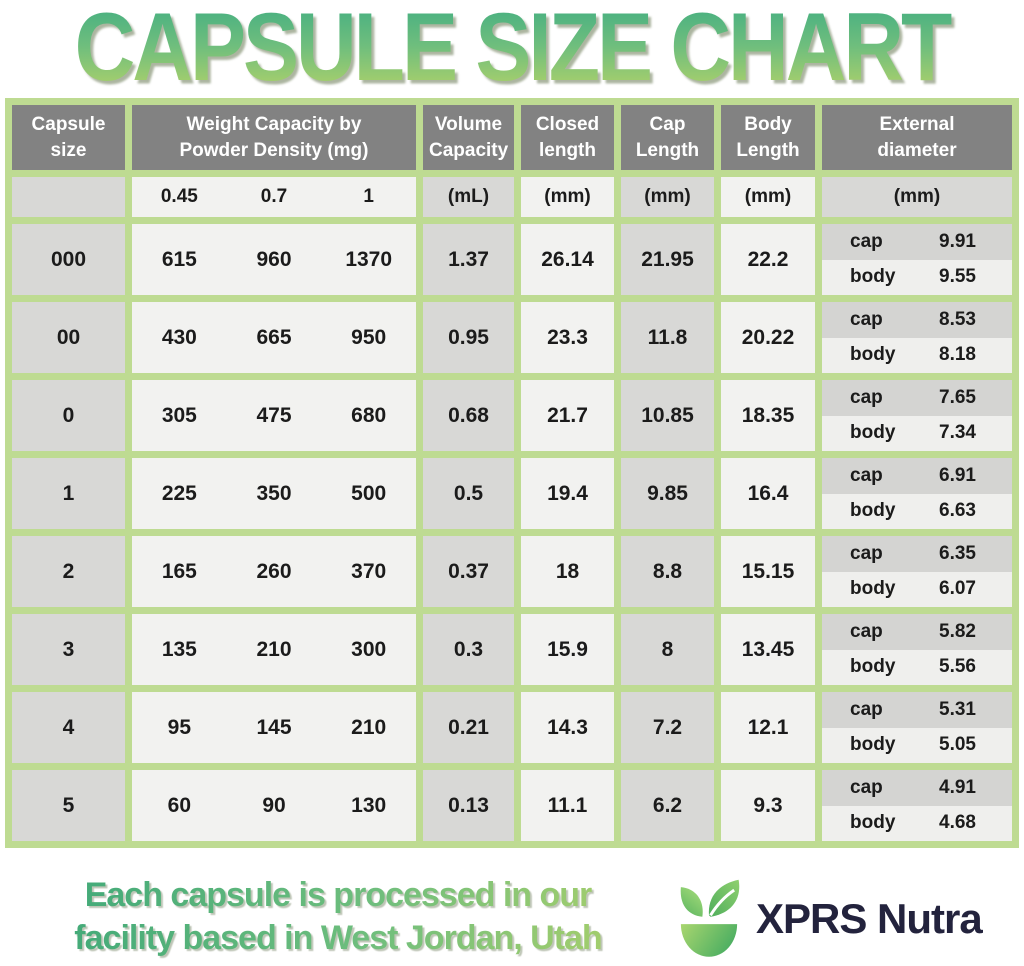 The image size is (1024, 966). I want to click on weight-capacity-values: 225 350 500, so click(274, 493).